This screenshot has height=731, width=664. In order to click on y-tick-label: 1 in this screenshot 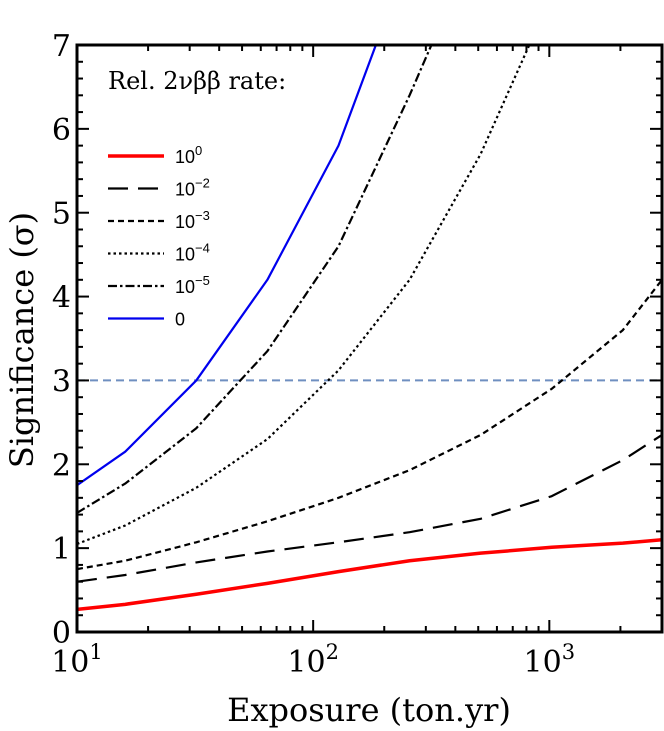, I will do `click(61, 549)`.